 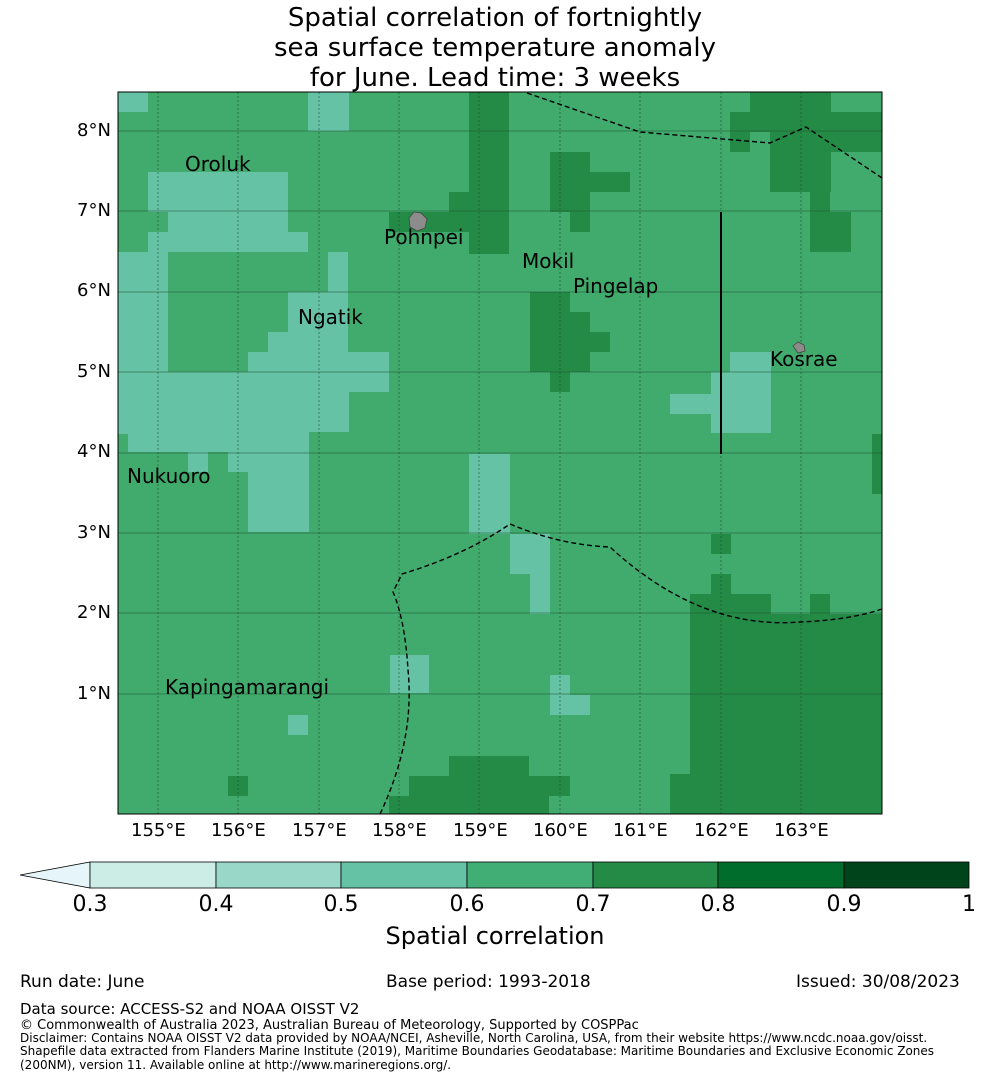 I want to click on colorbar-tick-0-4: 0.4, so click(x=216, y=904).